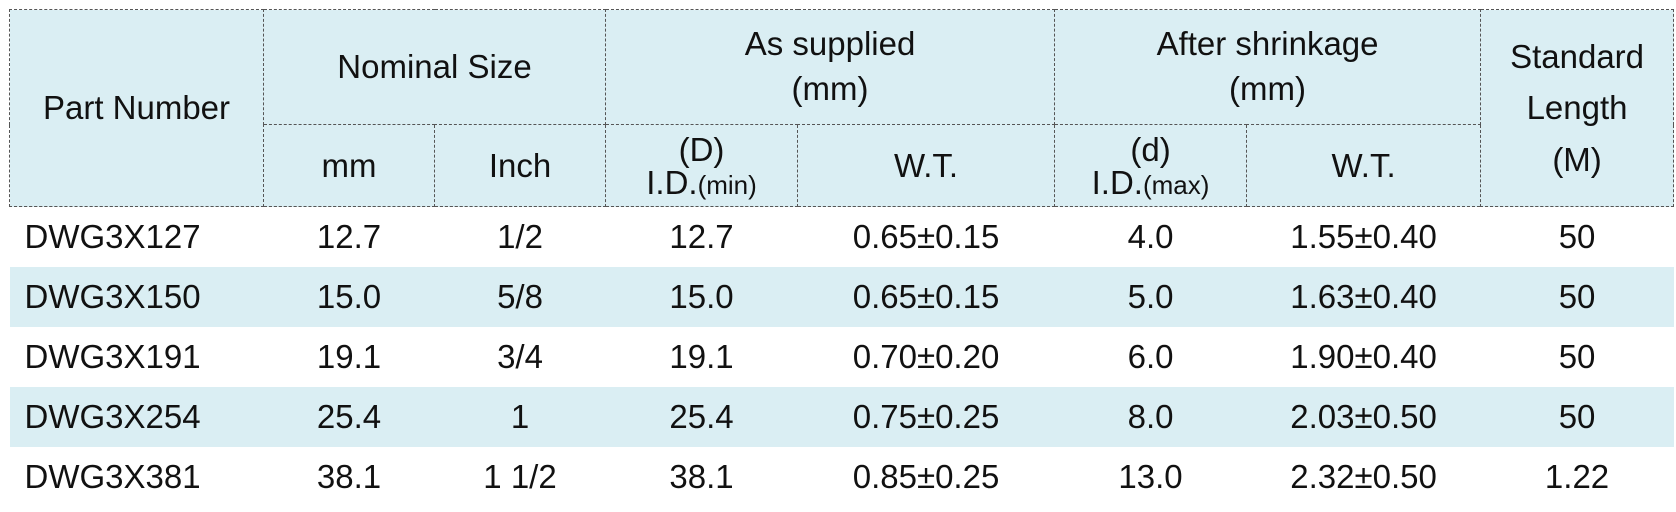 The width and height of the screenshot is (1676, 512). I want to click on header-cell: mm, so click(349, 165).